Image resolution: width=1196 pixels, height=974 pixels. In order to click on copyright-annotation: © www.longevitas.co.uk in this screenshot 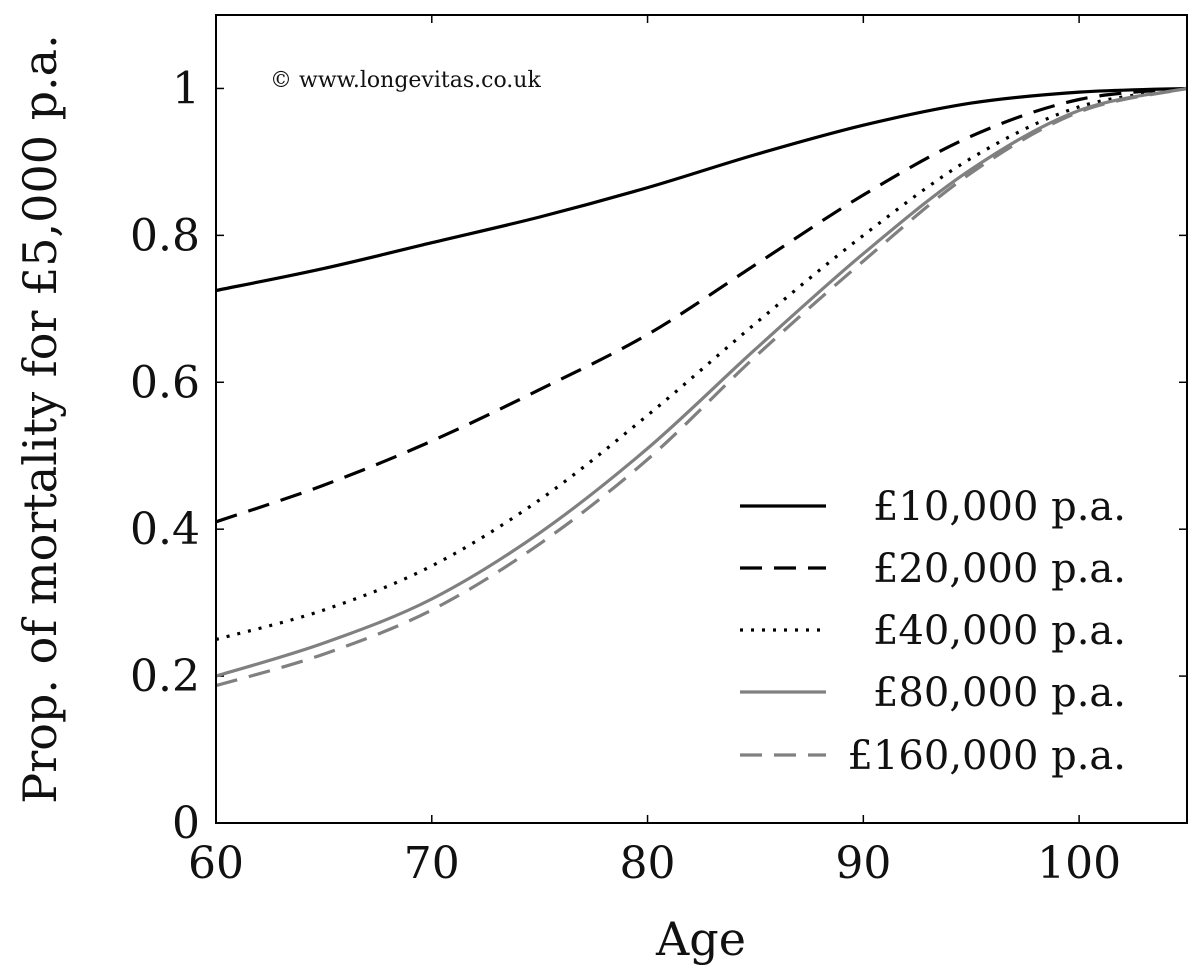, I will do `click(405, 80)`.